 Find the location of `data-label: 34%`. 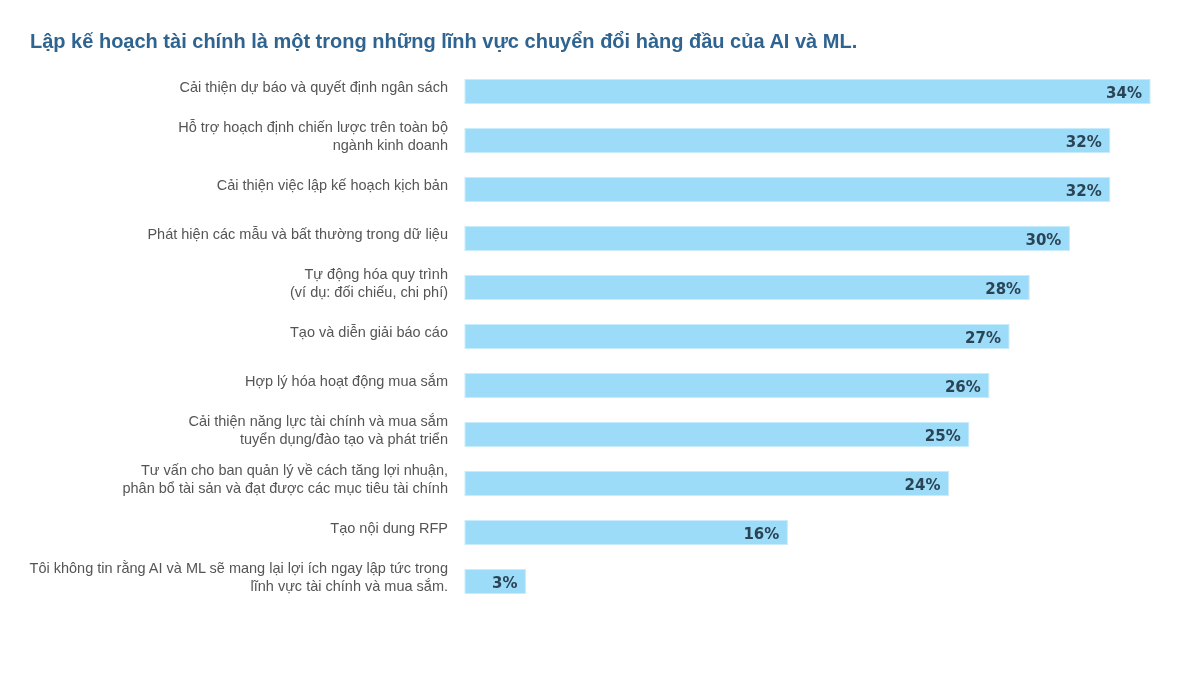

data-label: 34% is located at coordinates (1124, 92).